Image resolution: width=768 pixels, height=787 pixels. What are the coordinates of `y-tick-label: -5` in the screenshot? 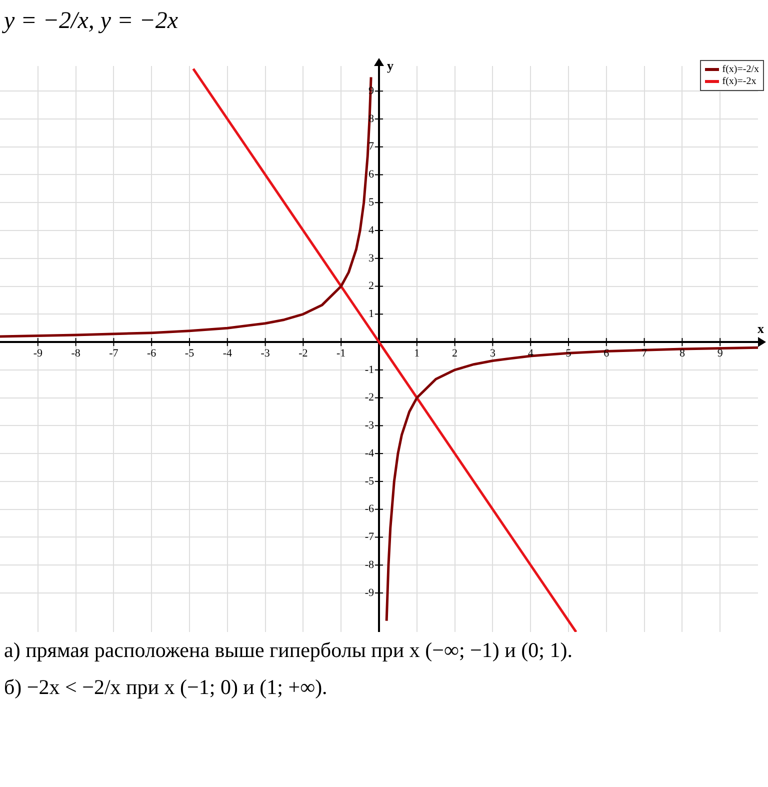 It's located at (369, 481).